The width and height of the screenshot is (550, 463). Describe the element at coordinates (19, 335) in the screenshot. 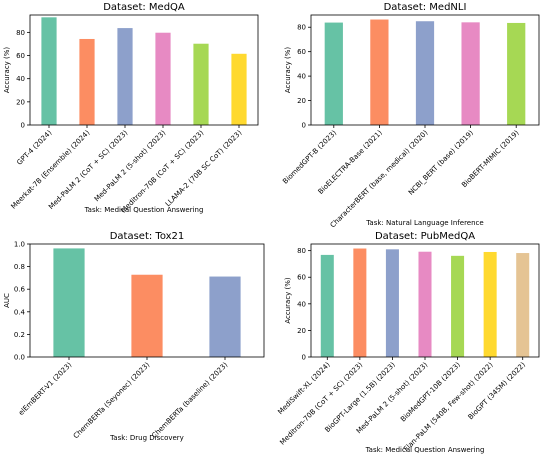

I see `y-tick-label: 0.2` at that location.